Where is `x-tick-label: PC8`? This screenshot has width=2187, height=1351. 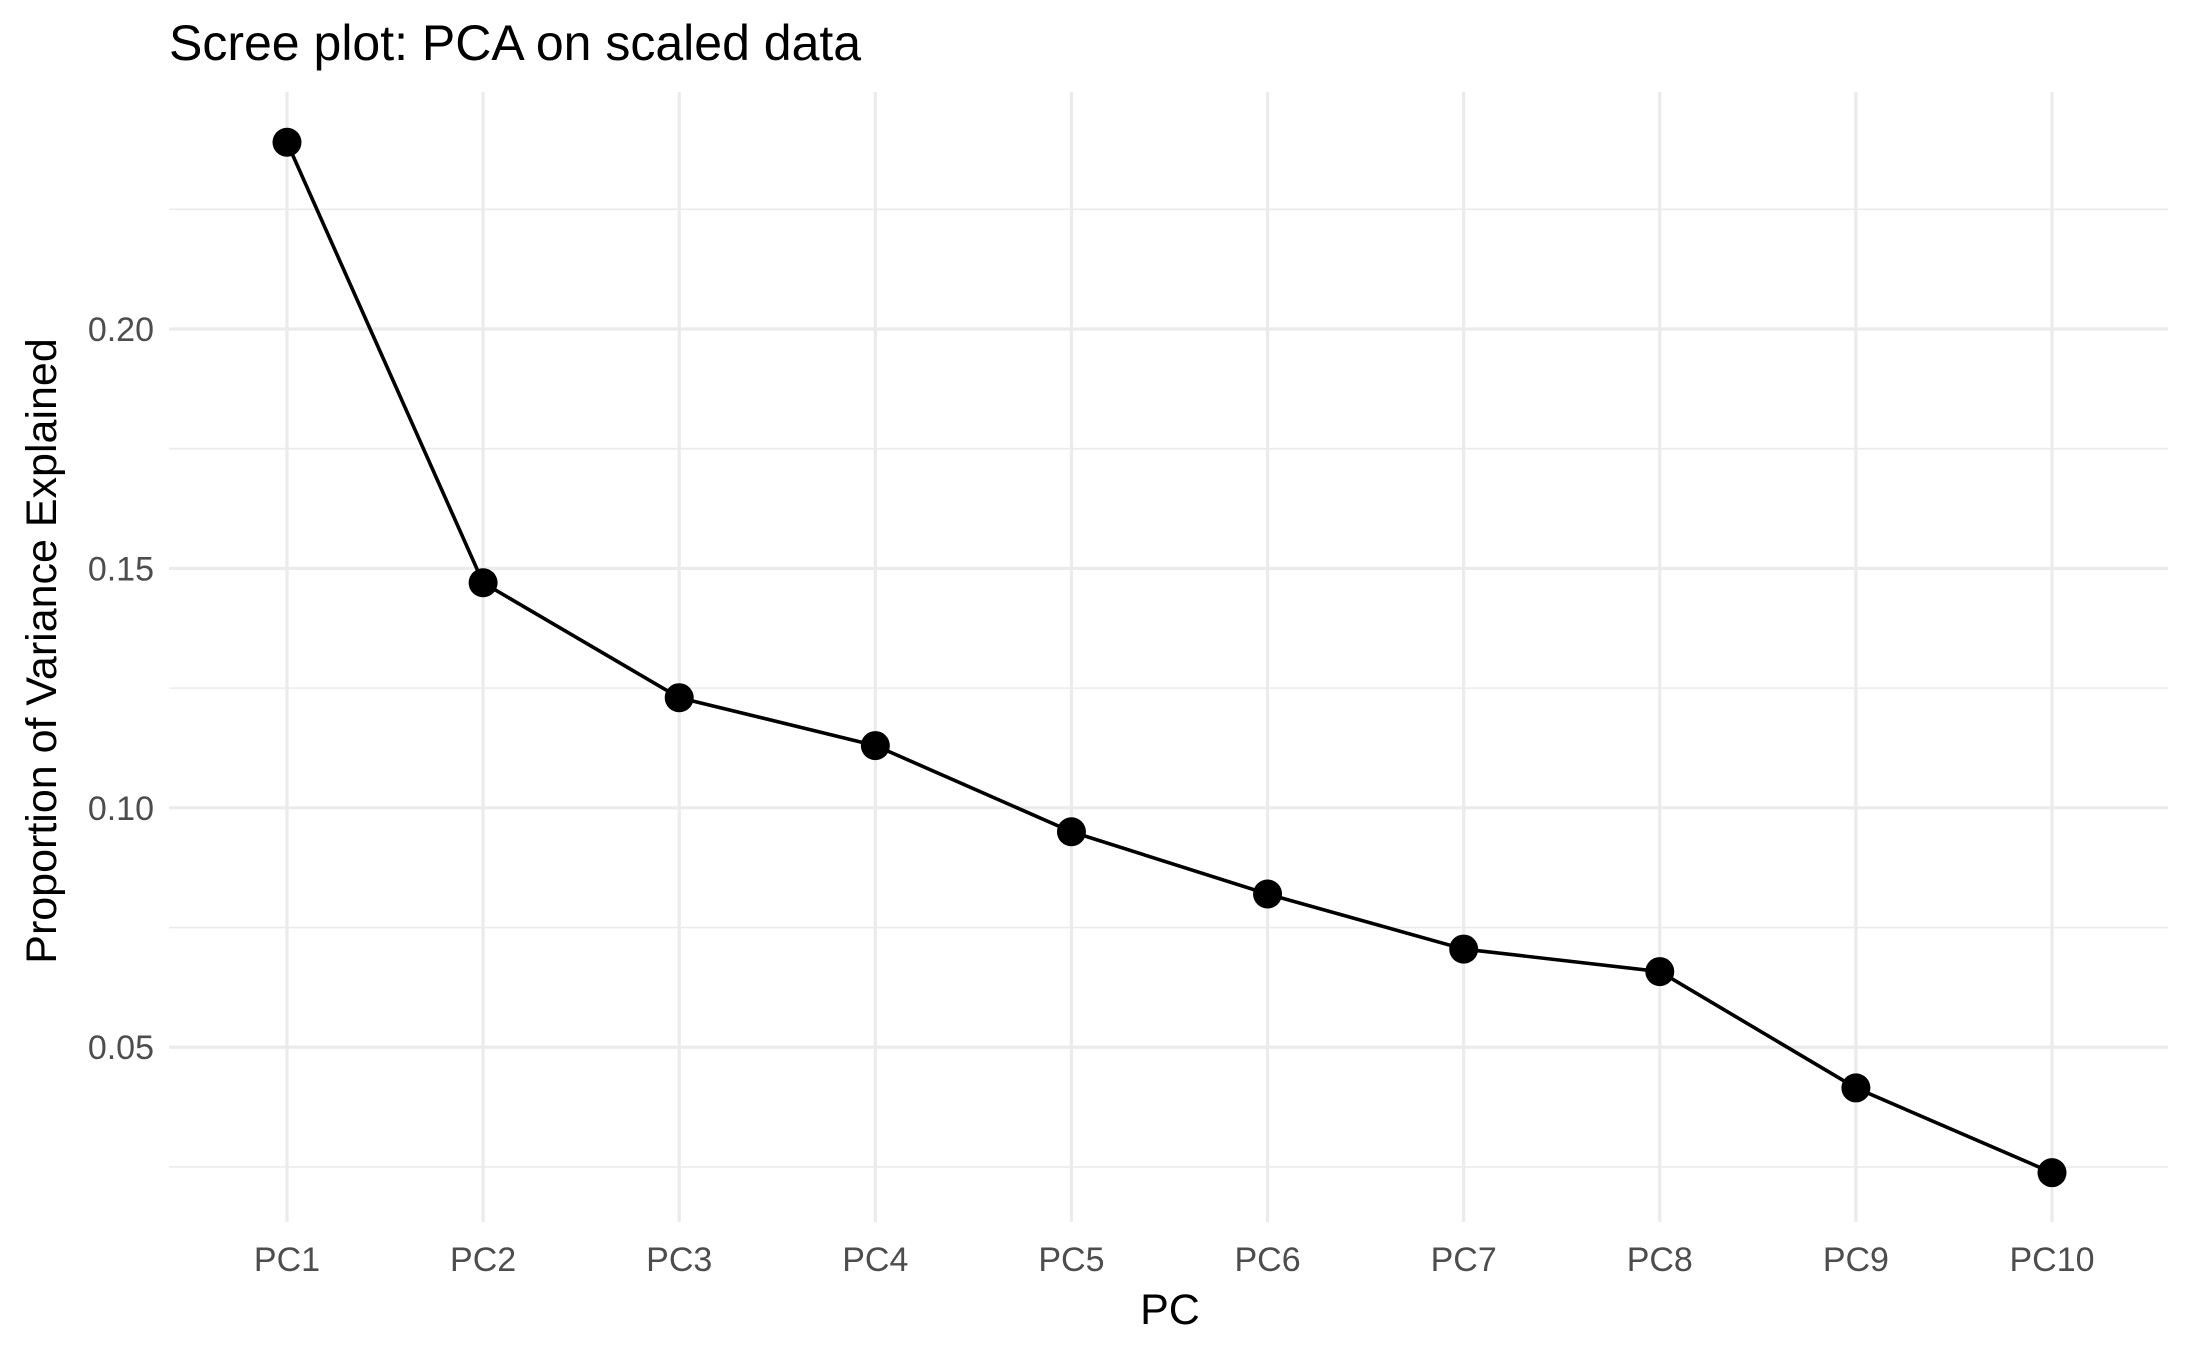
x-tick-label: PC8 is located at coordinates (1660, 1260).